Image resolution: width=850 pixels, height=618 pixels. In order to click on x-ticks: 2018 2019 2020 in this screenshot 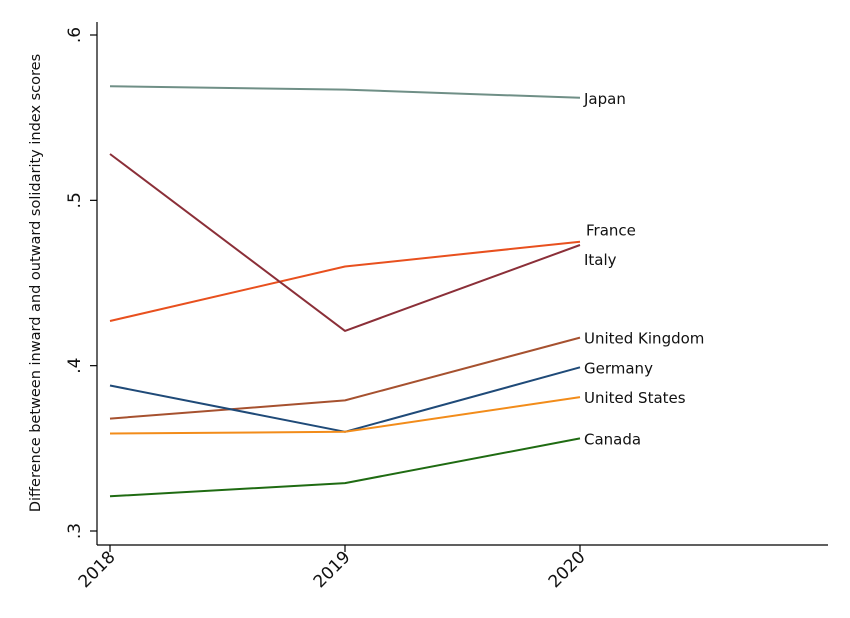, I will do `click(332, 568)`.